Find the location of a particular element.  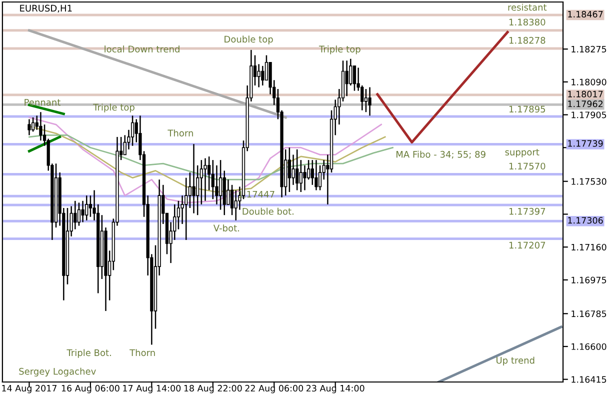

ref-line-label: 1.18017 is located at coordinates (585, 94).